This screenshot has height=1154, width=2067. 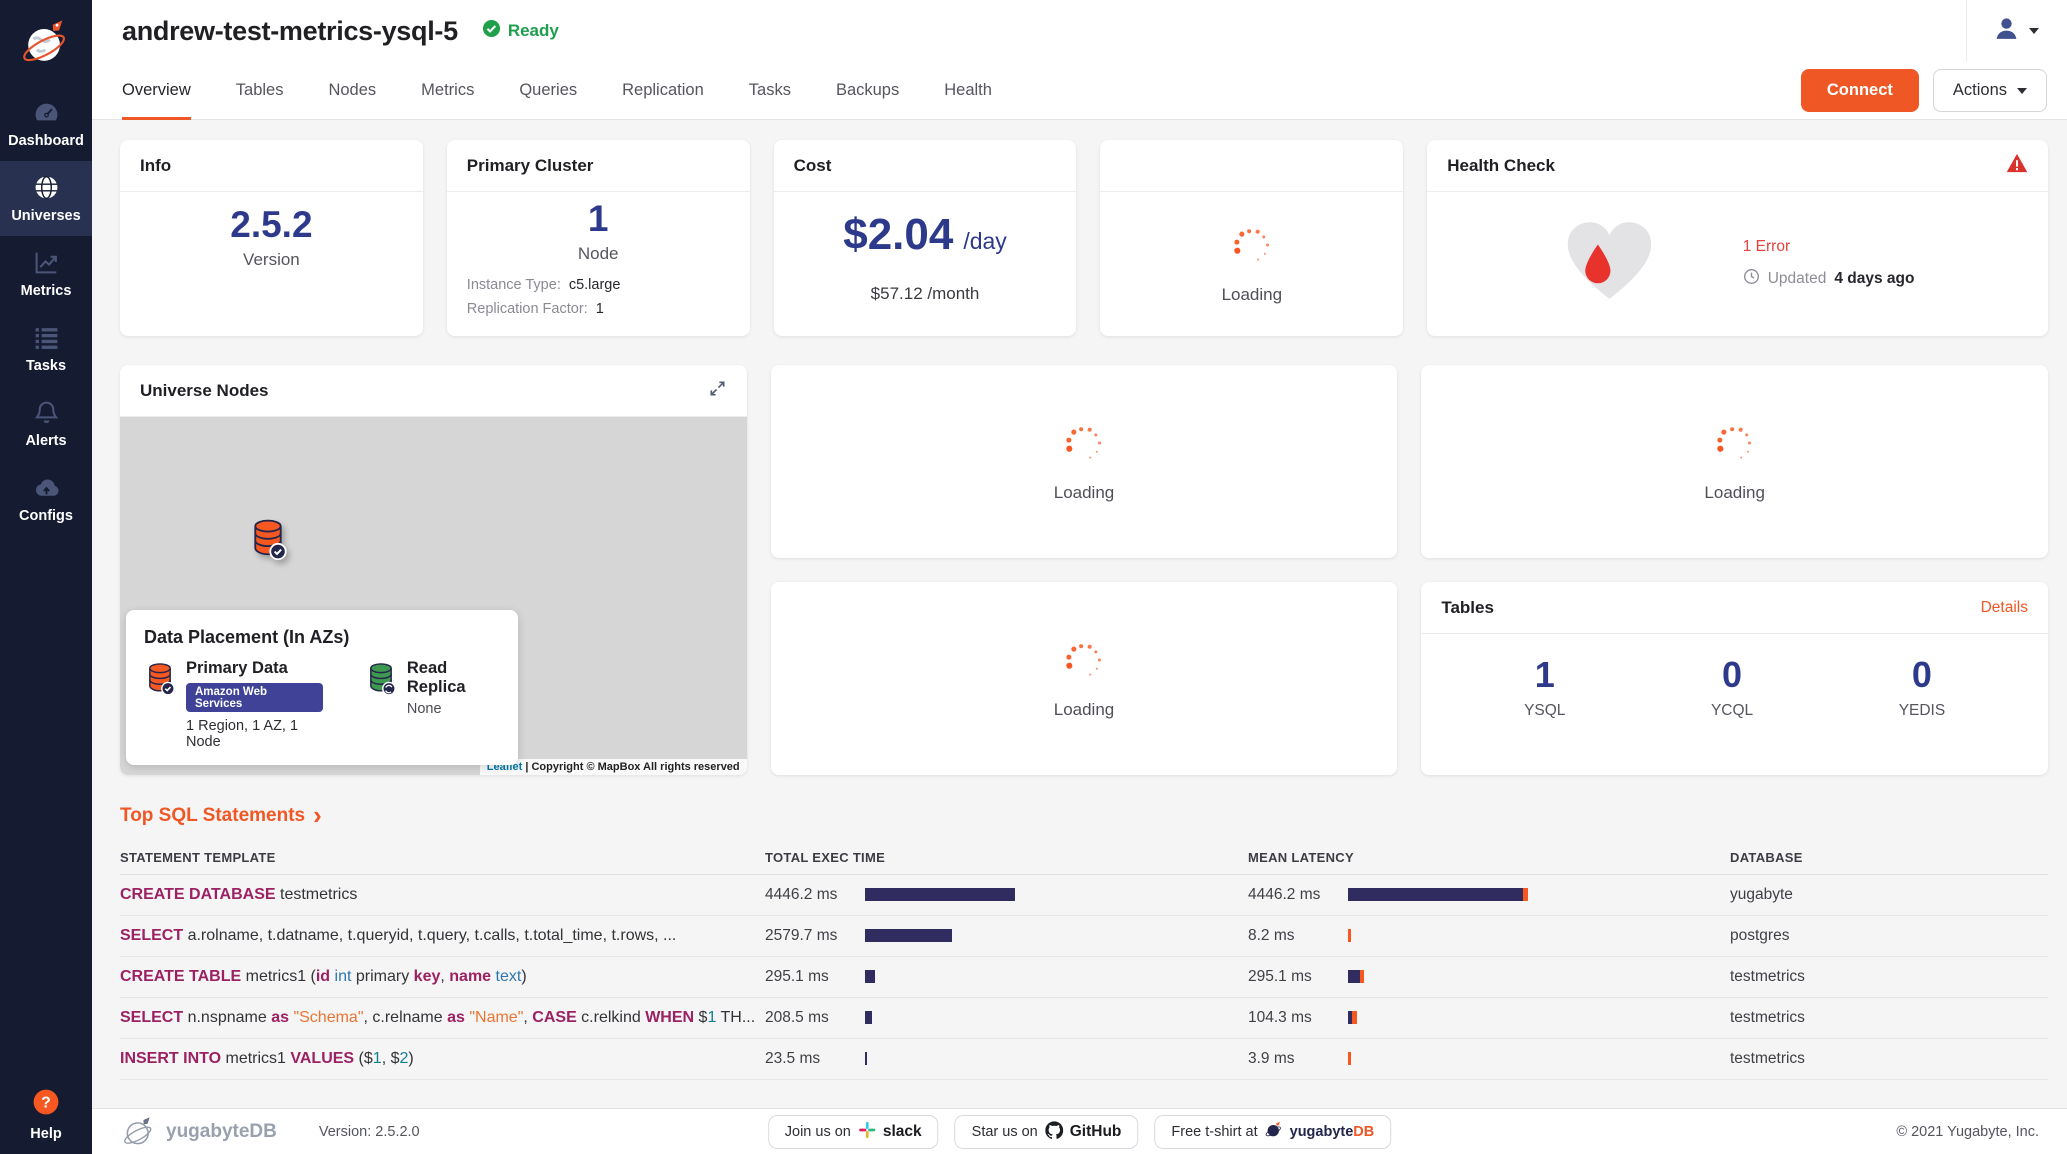 I want to click on table-stat-label: YCQL, so click(x=1732, y=710).